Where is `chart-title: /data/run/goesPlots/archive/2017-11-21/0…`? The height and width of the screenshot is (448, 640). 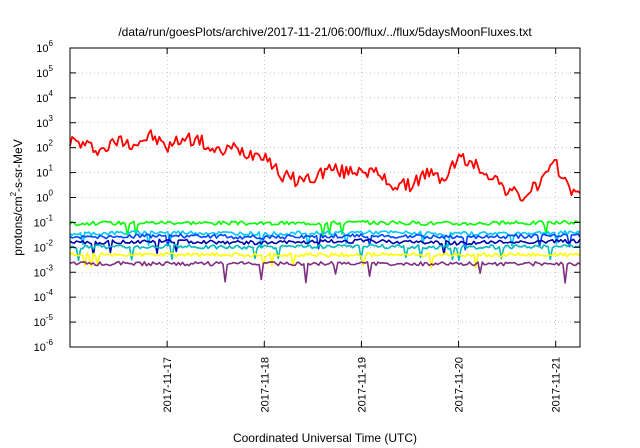
chart-title: /data/run/goesPlots/archive/2017-11-21/0… is located at coordinates (325, 32).